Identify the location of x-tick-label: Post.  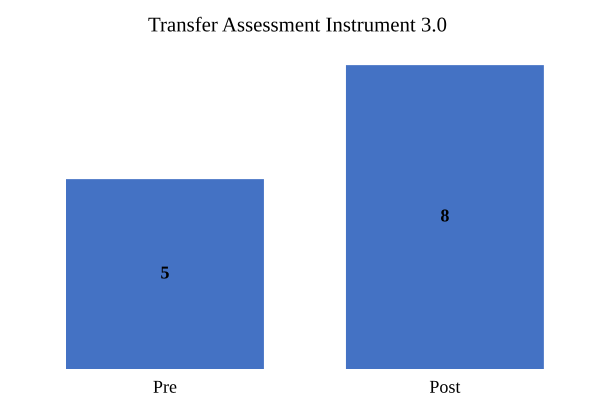
(445, 386).